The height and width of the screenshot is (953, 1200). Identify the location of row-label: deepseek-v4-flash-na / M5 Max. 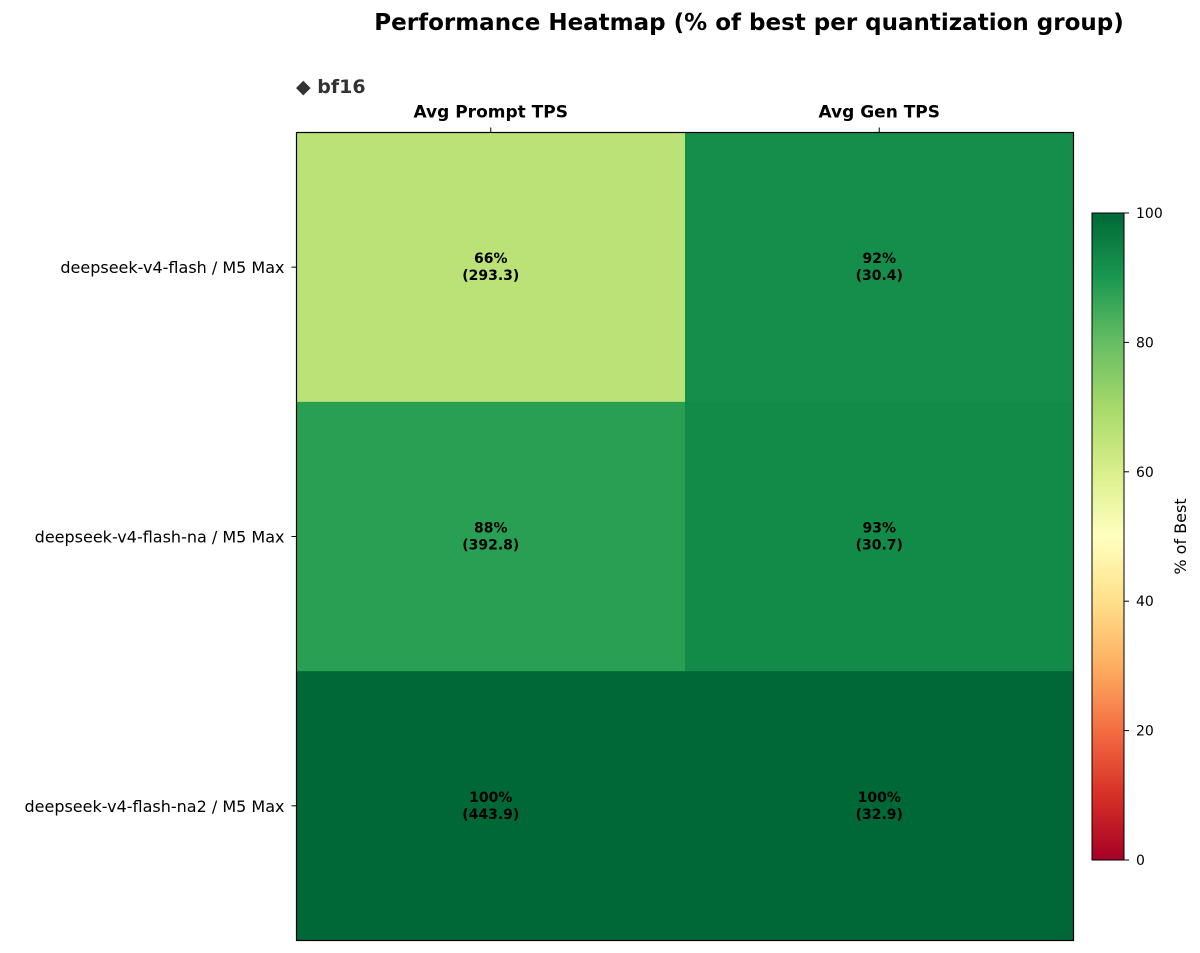
(160, 537).